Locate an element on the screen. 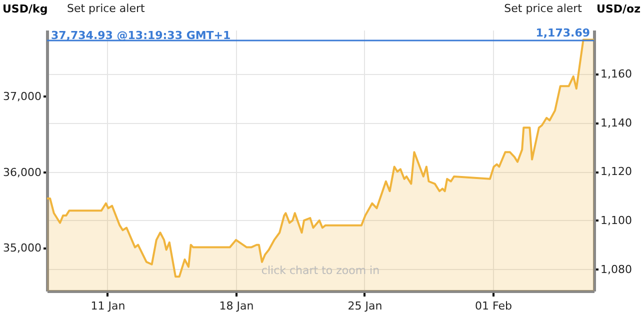  y-axis-title: USD/kg is located at coordinates (25, 9).